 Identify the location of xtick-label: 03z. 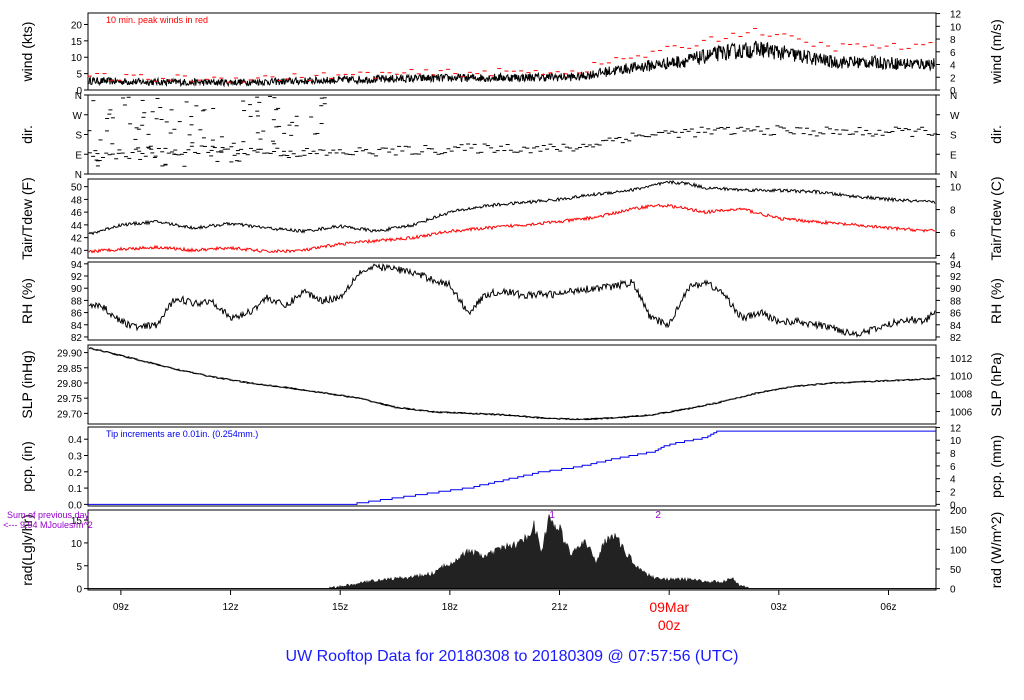
(779, 607).